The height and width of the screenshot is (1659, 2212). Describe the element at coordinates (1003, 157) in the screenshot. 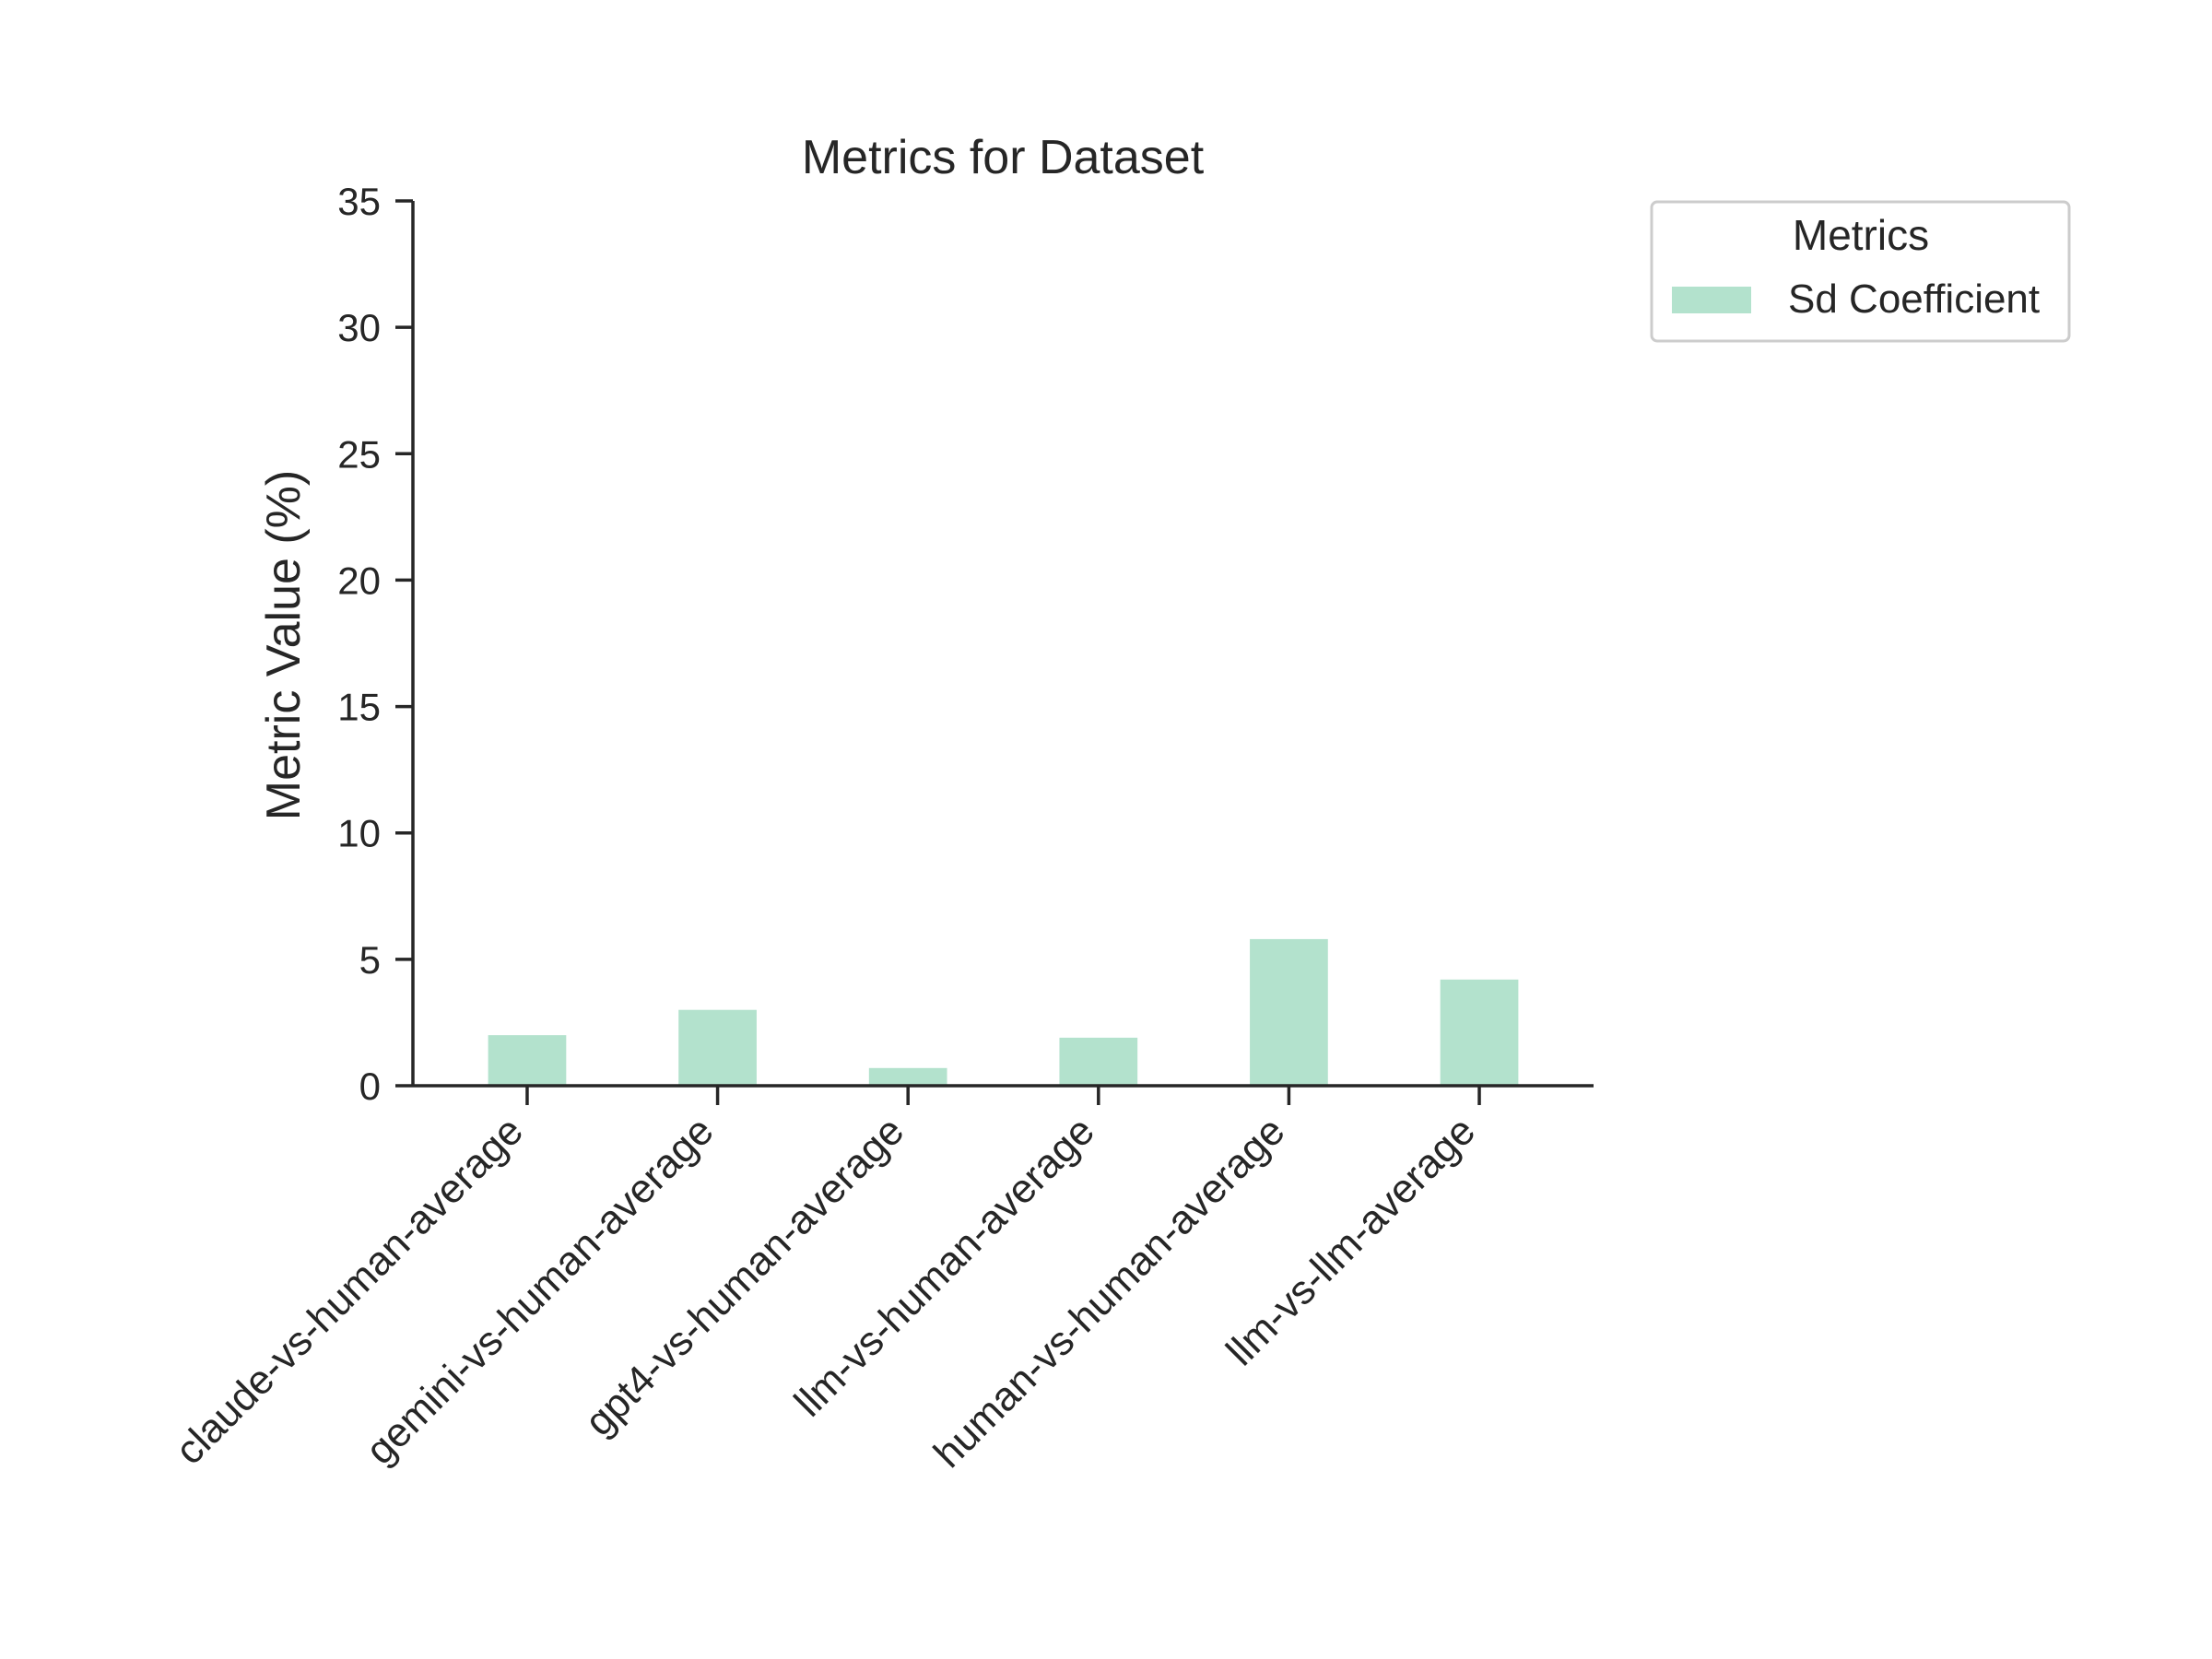

I see `chart-title: Metrics for Dataset` at that location.